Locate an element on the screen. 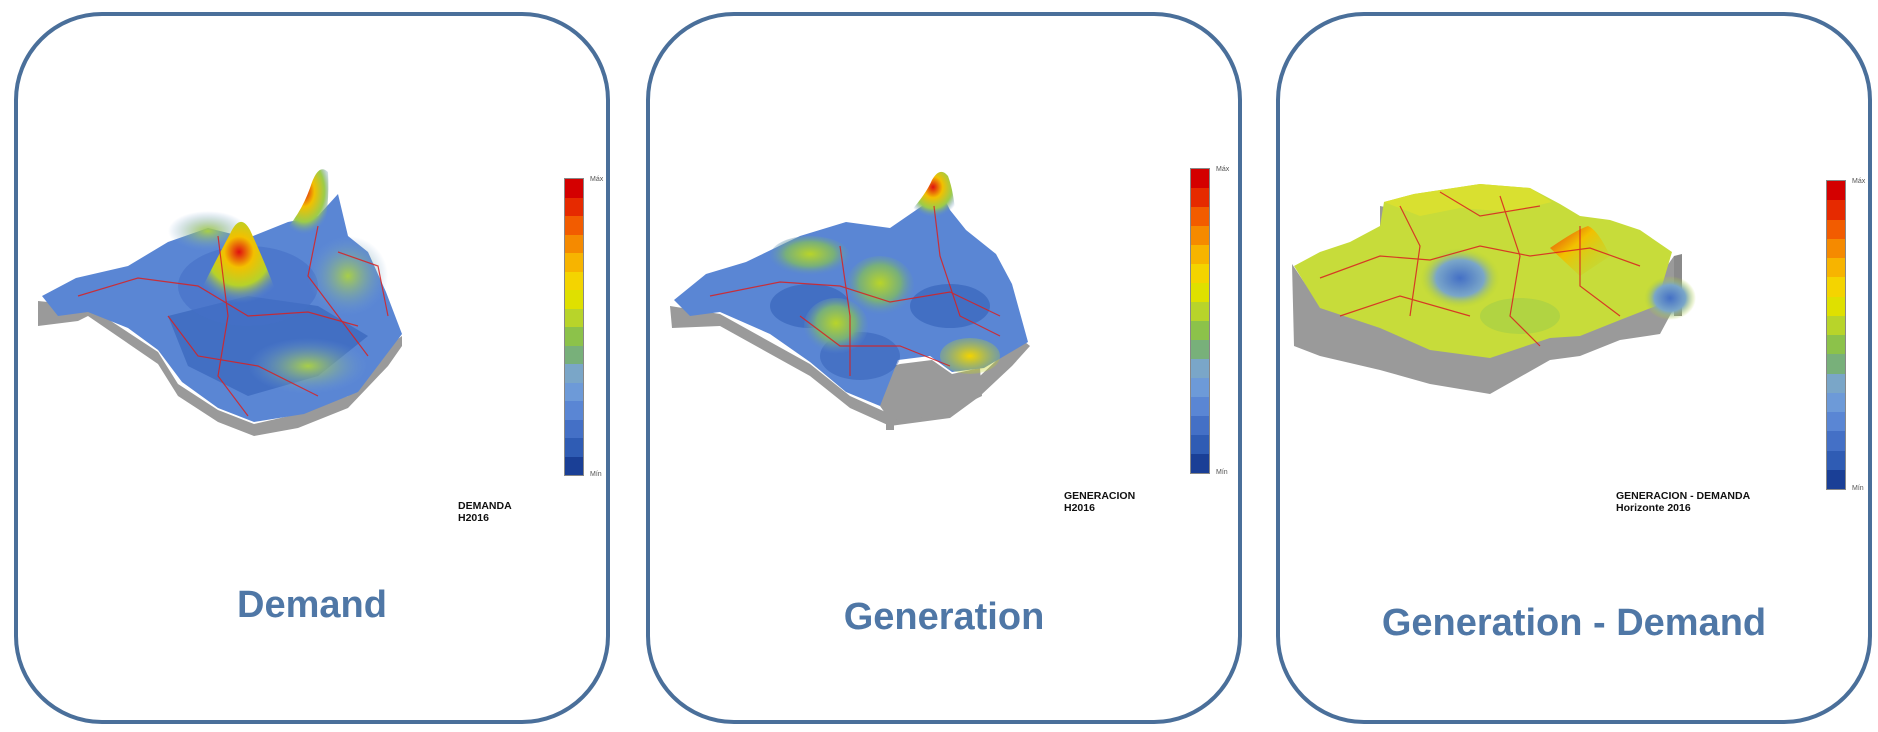  difference-scale-max-label: Máx is located at coordinates (1859, 181).